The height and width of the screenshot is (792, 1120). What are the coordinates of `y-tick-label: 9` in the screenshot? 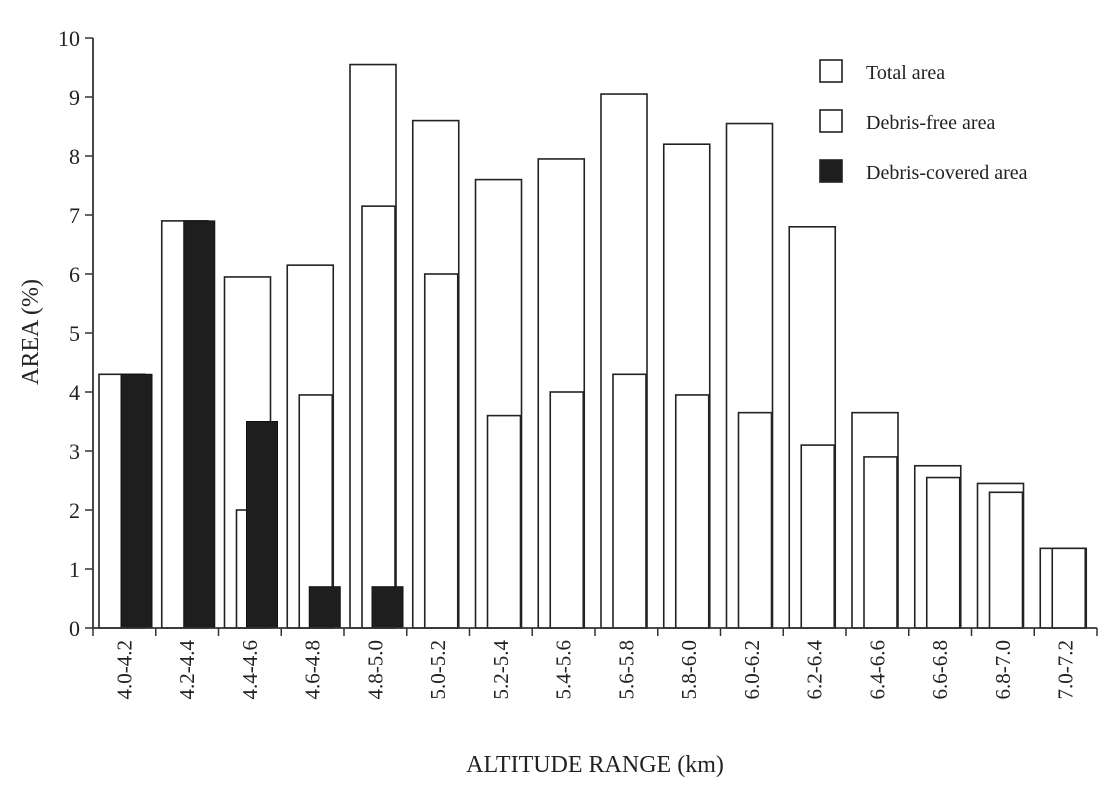 It's located at (74, 97).